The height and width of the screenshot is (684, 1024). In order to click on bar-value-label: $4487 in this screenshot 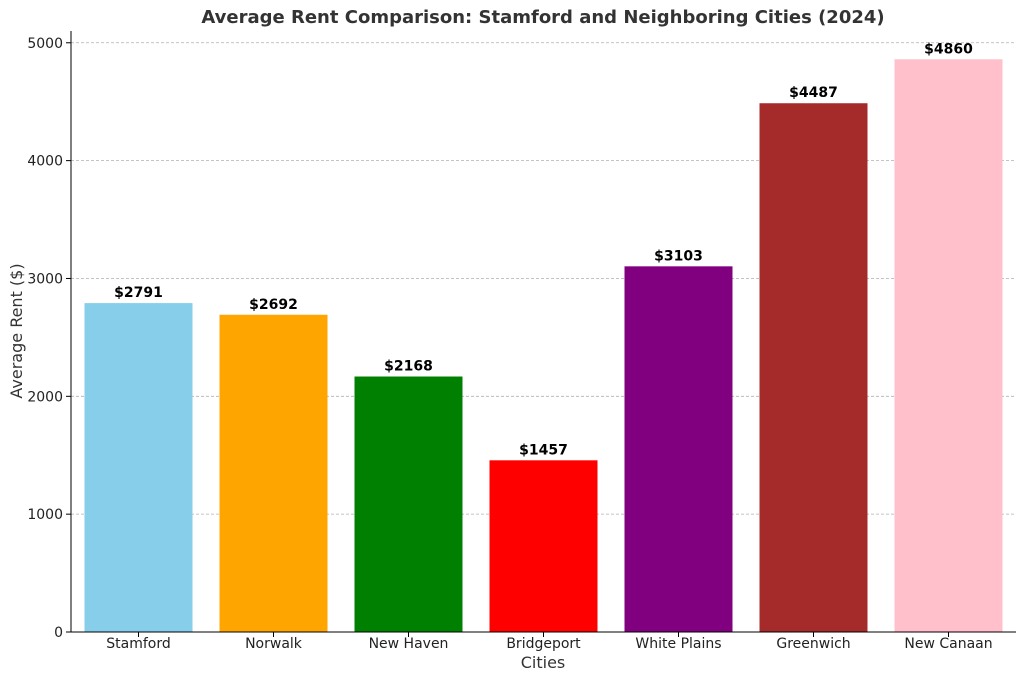, I will do `click(813, 93)`.